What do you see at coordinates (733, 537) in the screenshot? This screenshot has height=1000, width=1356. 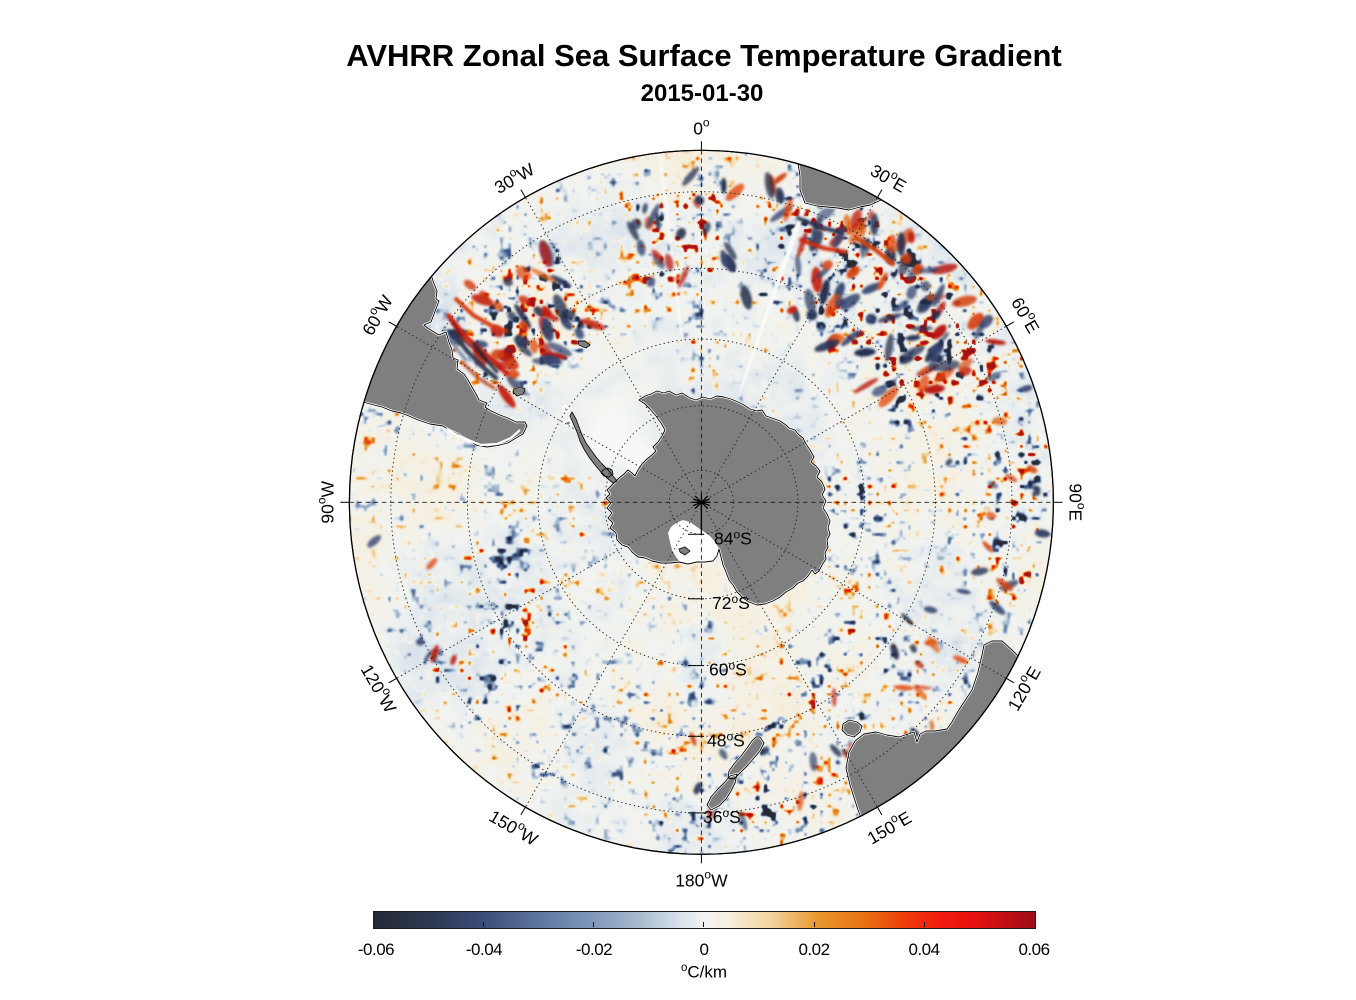 I see `svg-text: 84oS` at bounding box center [733, 537].